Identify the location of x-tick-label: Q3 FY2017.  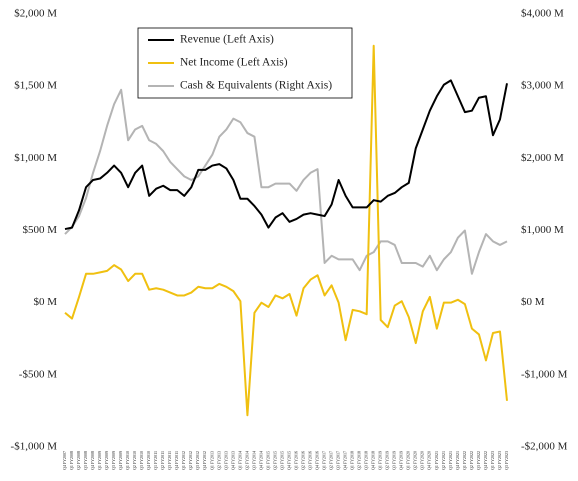
(338, 460).